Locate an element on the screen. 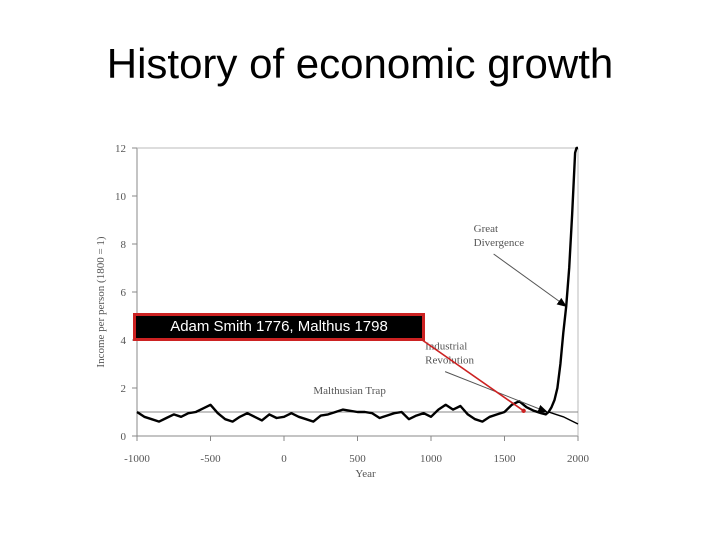 Image resolution: width=720 pixels, height=540 pixels. x-tick-label: 1000 is located at coordinates (431, 459).